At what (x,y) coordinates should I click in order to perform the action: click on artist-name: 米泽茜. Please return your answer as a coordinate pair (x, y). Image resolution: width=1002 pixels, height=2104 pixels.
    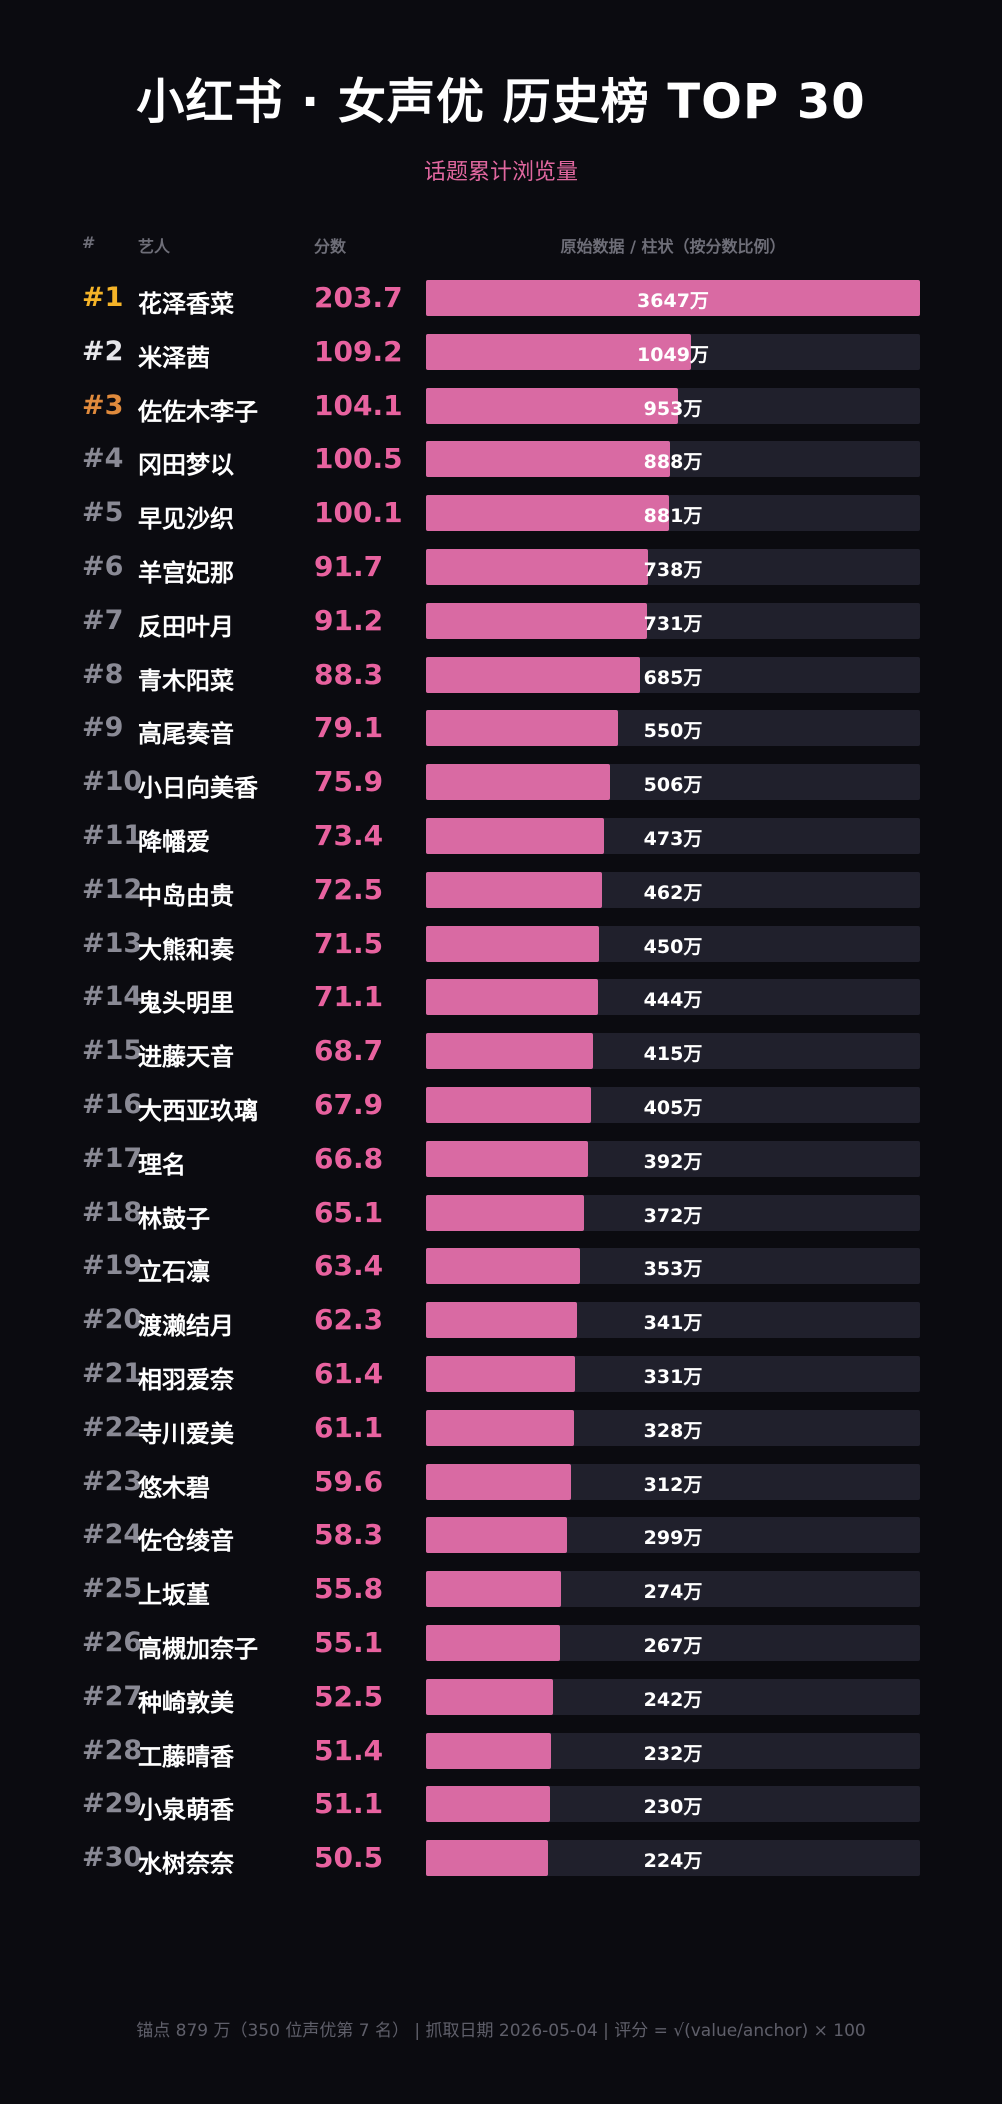
    Looking at the image, I should click on (174, 358).